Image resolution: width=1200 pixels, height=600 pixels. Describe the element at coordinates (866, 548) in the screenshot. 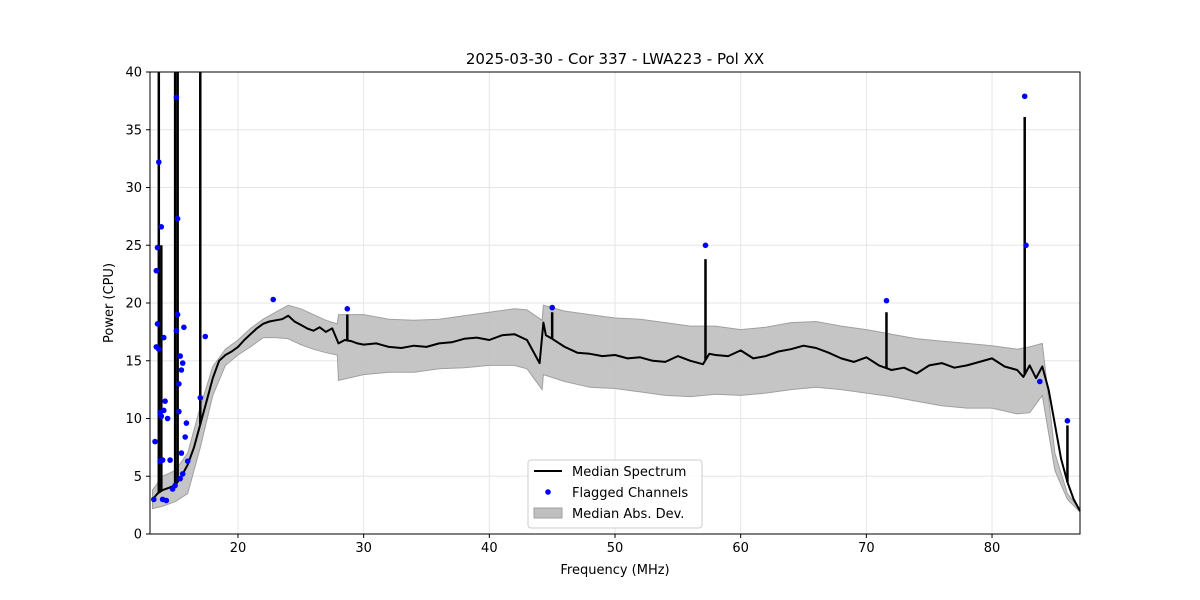

I see `x-tick-label: 70` at that location.